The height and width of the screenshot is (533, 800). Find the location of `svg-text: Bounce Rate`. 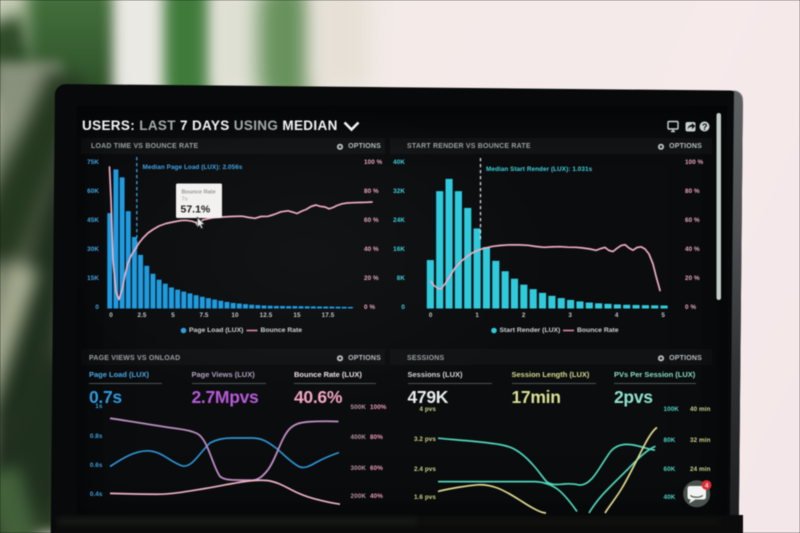

svg-text: Bounce Rate is located at coordinates (199, 193).